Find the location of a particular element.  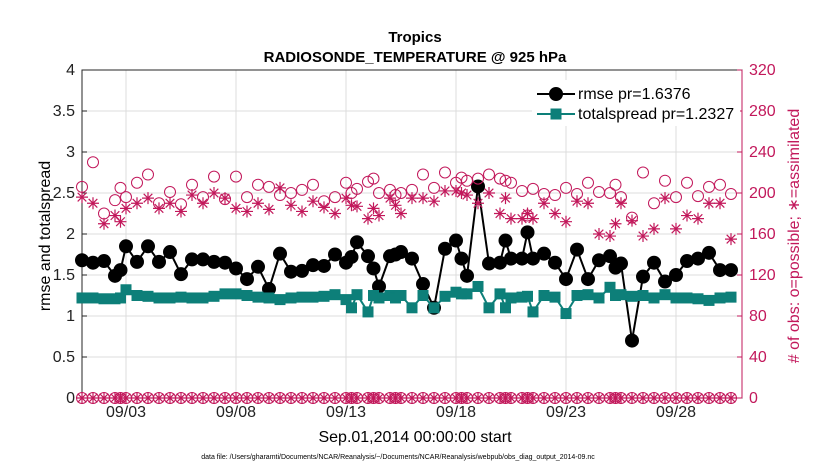

x-tick-label: 09/08 is located at coordinates (236, 412).